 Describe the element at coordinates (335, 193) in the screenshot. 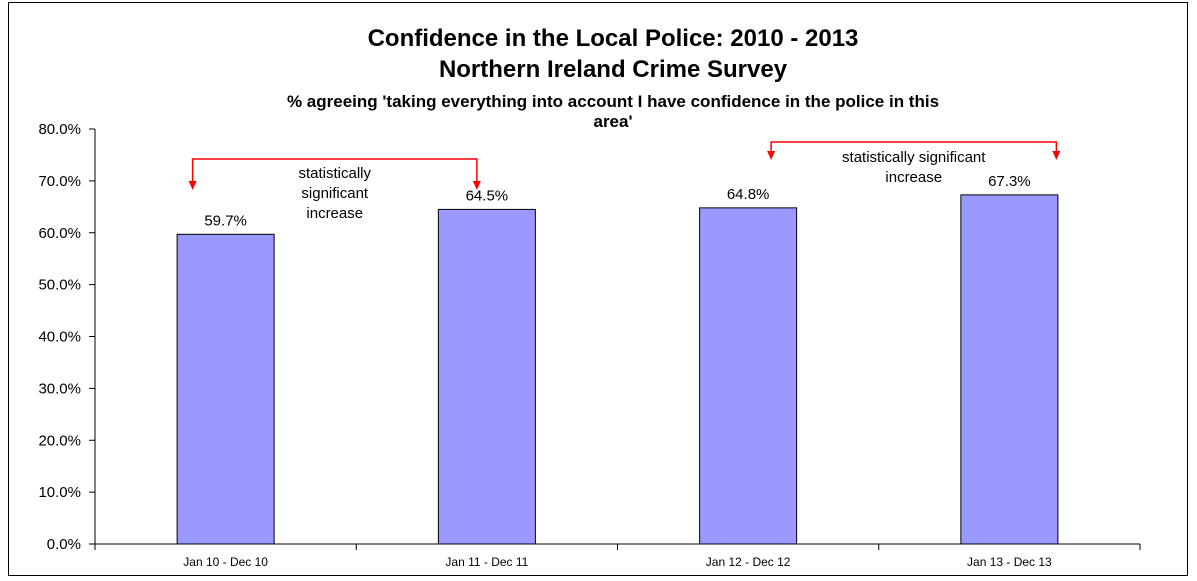

I see `annotation-text: significant` at that location.